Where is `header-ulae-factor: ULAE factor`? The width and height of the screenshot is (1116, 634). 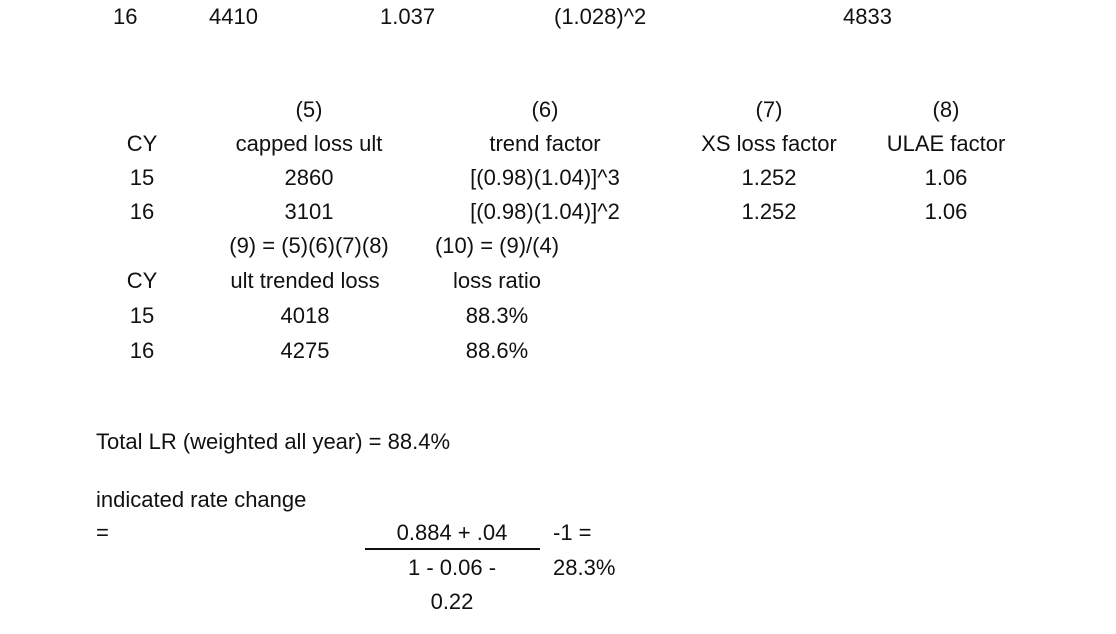 header-ulae-factor: ULAE factor is located at coordinates (946, 143).